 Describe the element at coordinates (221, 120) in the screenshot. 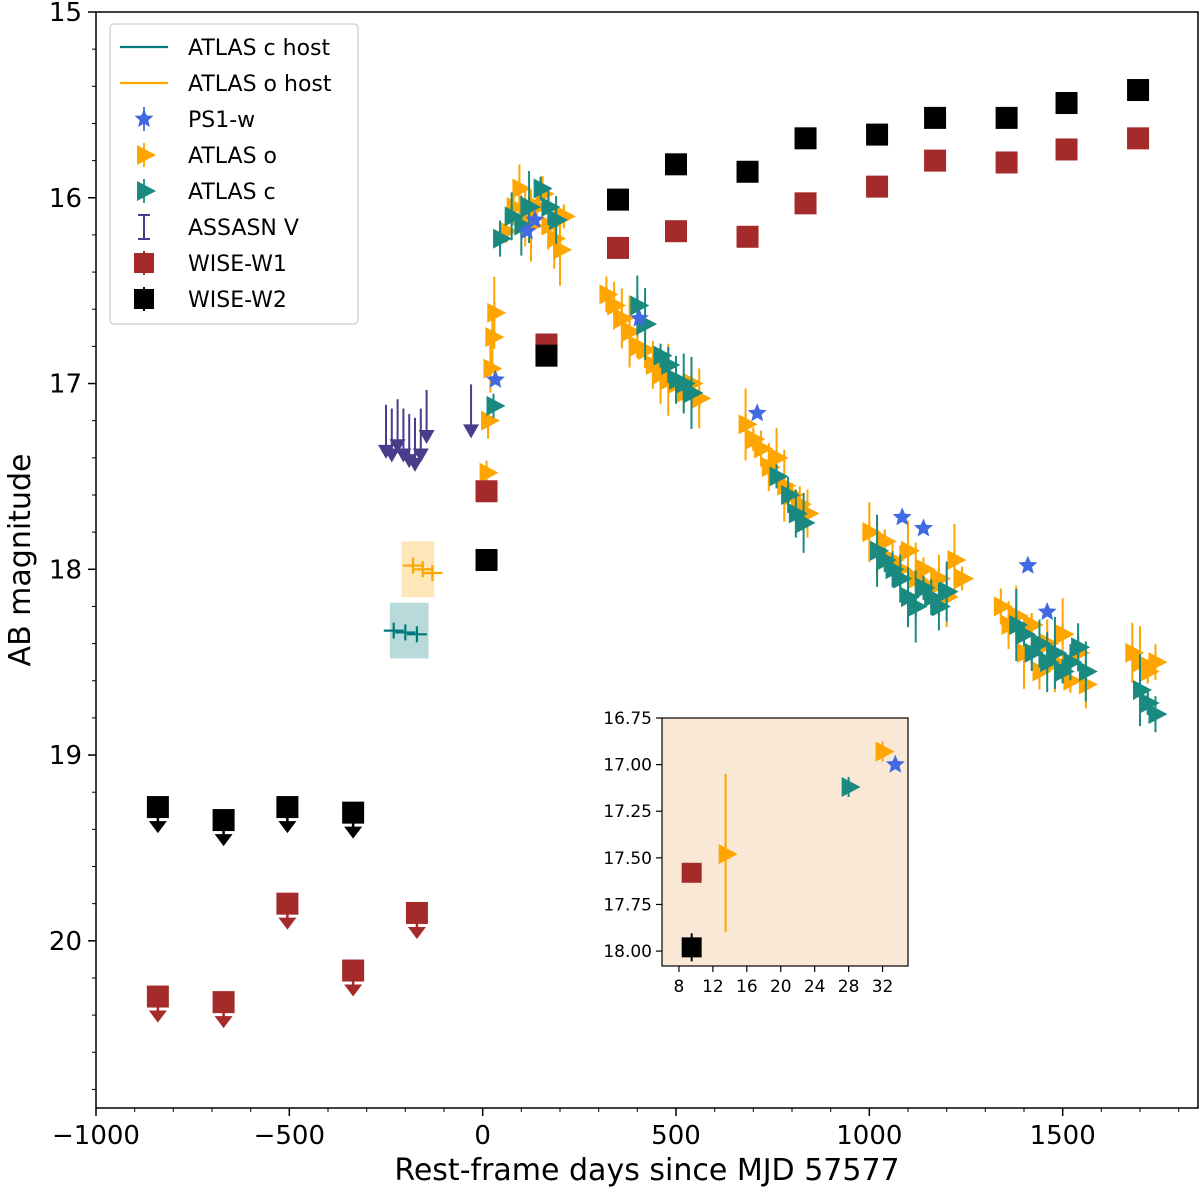

I see `legend-label: PS1-w` at that location.